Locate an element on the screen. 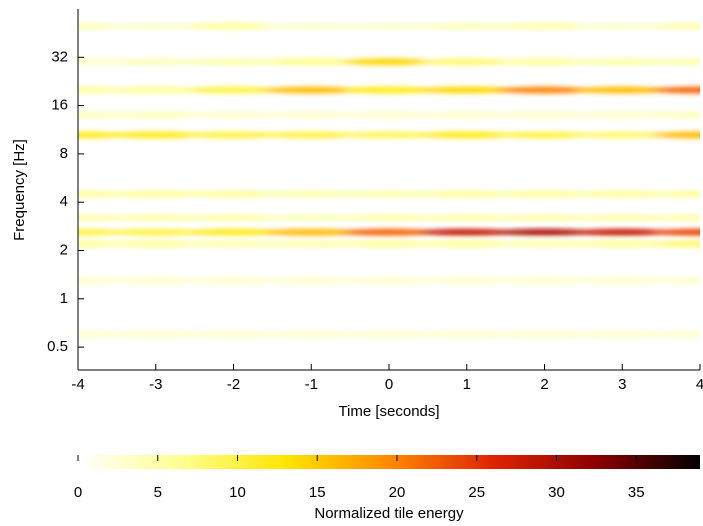 Image resolution: width=703 pixels, height=526 pixels. colorbar-tick-label: 30 is located at coordinates (556, 492).